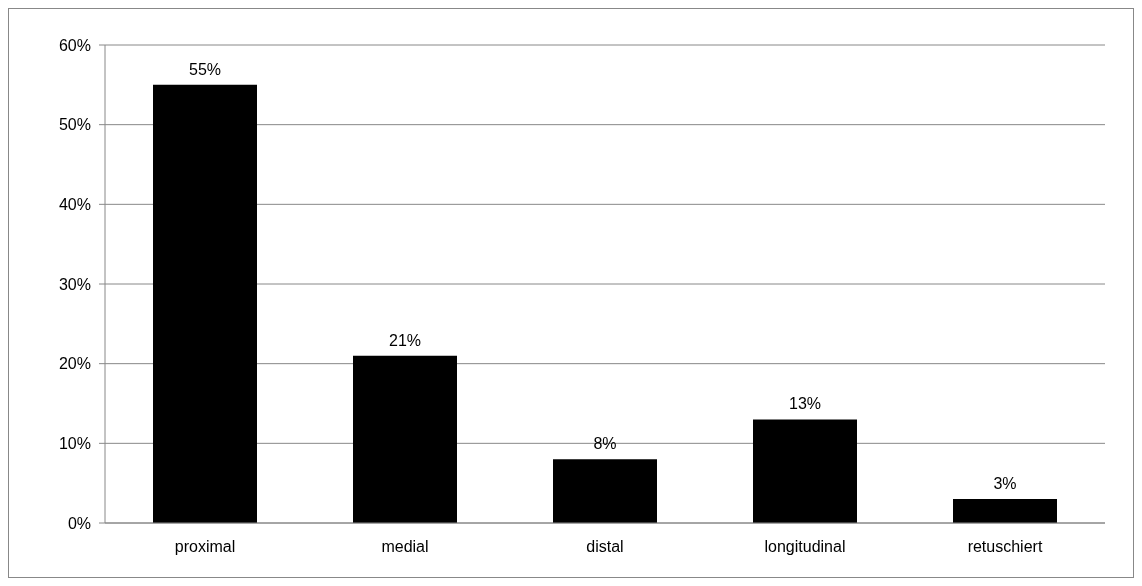  What do you see at coordinates (805, 547) in the screenshot?
I see `x-tick-label: longitudinal` at bounding box center [805, 547].